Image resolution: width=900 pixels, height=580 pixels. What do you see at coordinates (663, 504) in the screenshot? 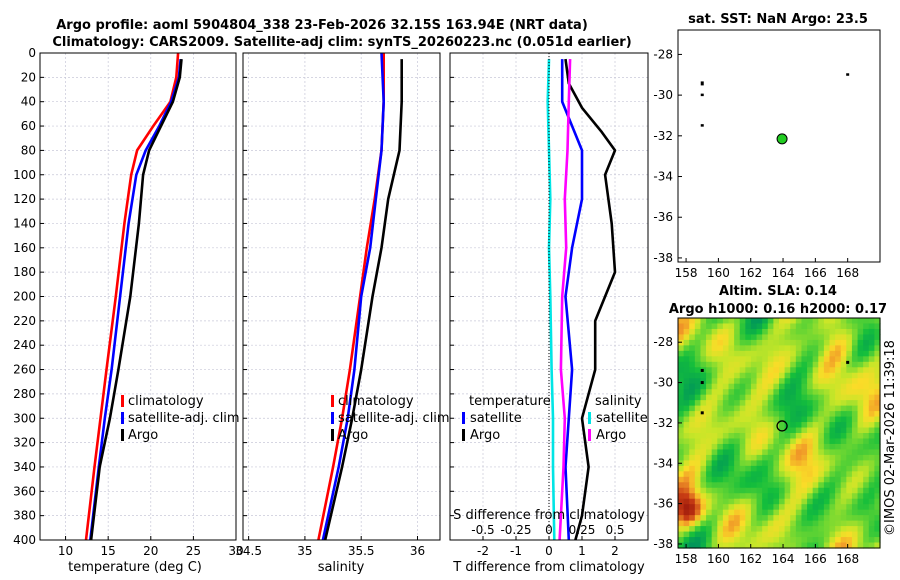
I see `y-tick-label: -36` at bounding box center [663, 504].